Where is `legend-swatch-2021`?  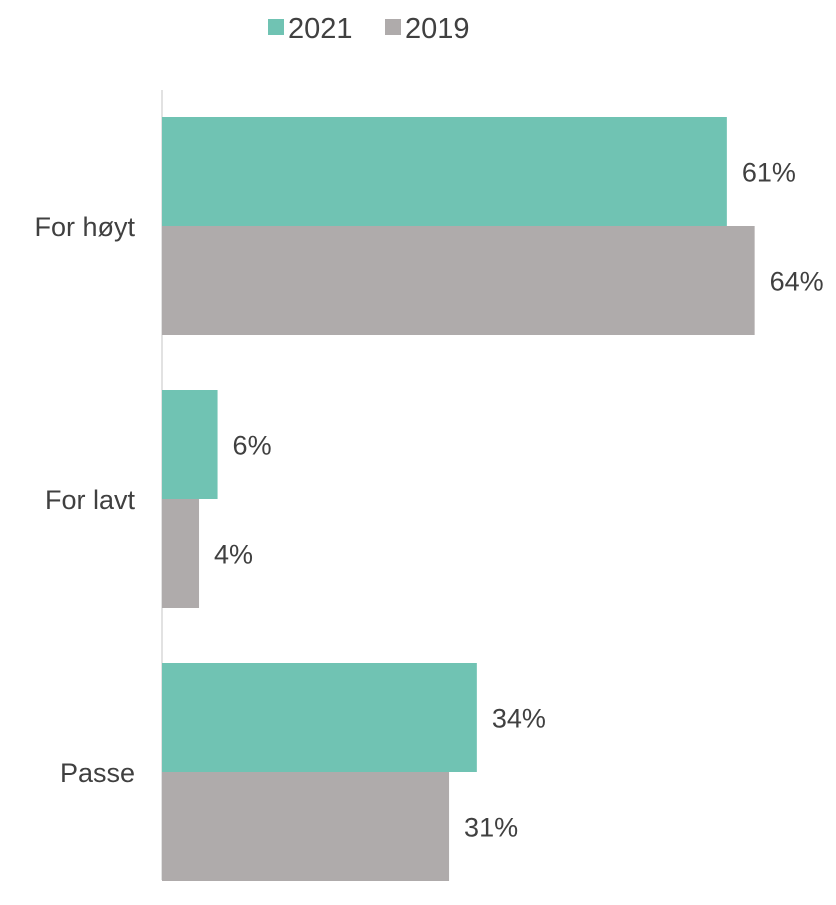
legend-swatch-2021 is located at coordinates (276, 27).